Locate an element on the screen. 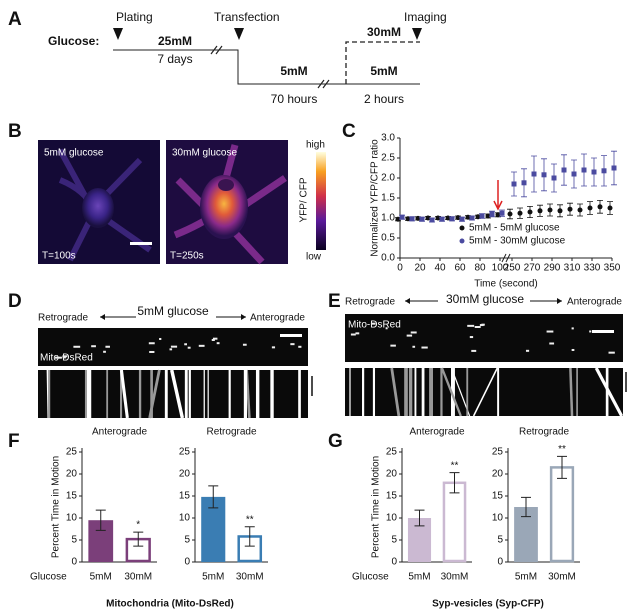  event-label: Plating is located at coordinates (134, 17).